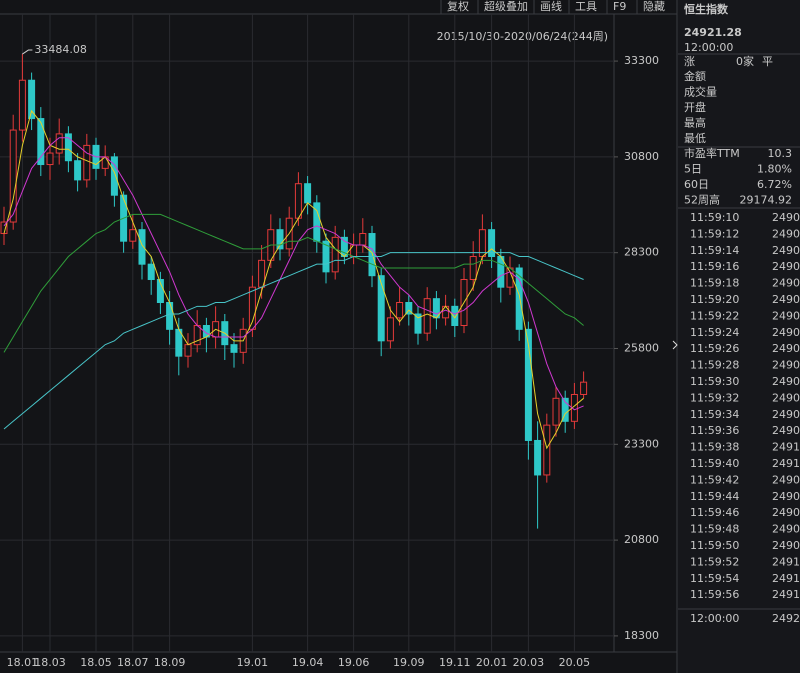 The width and height of the screenshot is (800, 673). Describe the element at coordinates (700, 92) in the screenshot. I see `field-label: 成交量` at that location.